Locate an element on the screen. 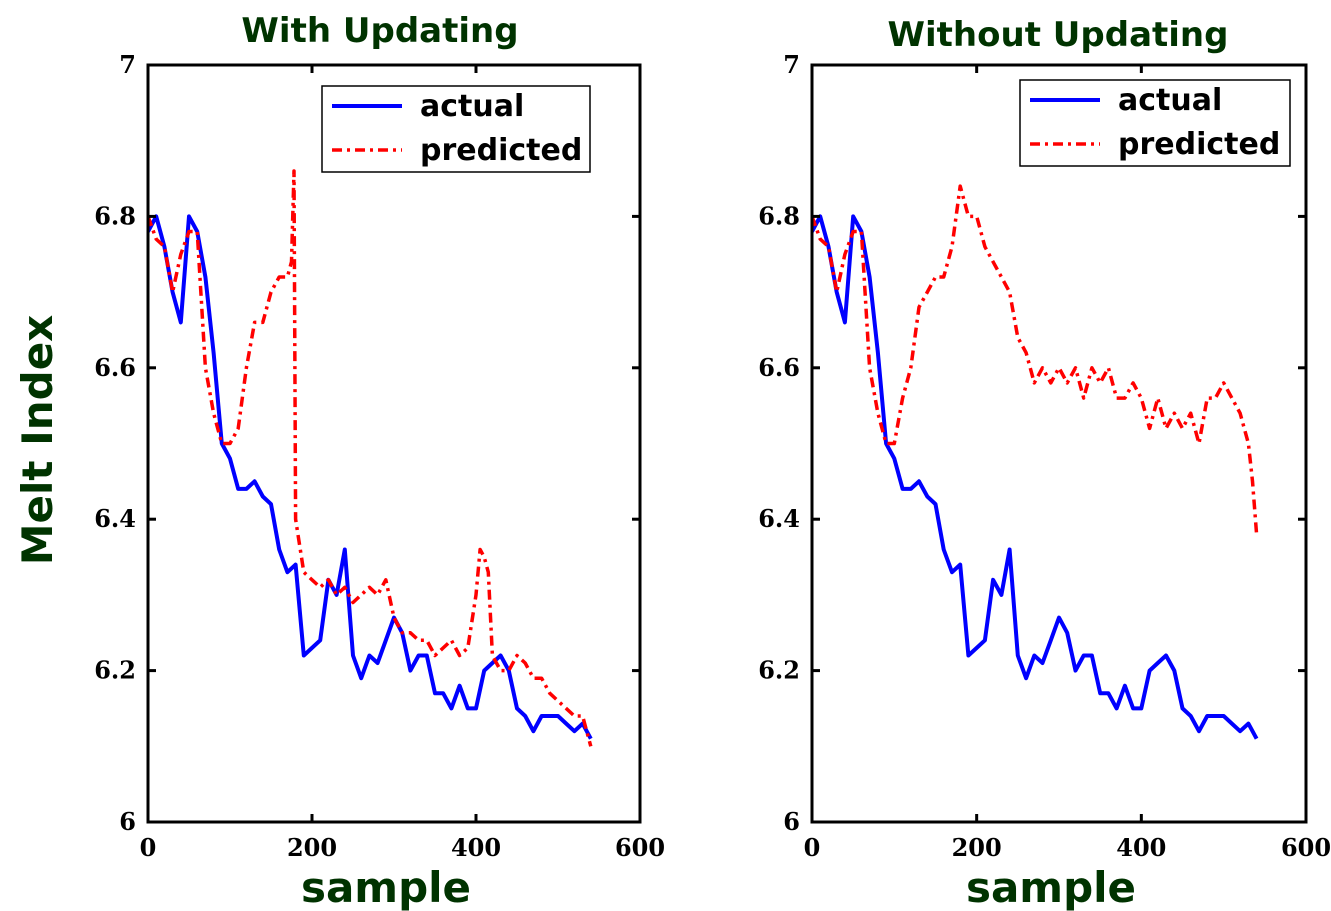 The width and height of the screenshot is (1331, 911). chart-title: Without Updating is located at coordinates (1058, 35).